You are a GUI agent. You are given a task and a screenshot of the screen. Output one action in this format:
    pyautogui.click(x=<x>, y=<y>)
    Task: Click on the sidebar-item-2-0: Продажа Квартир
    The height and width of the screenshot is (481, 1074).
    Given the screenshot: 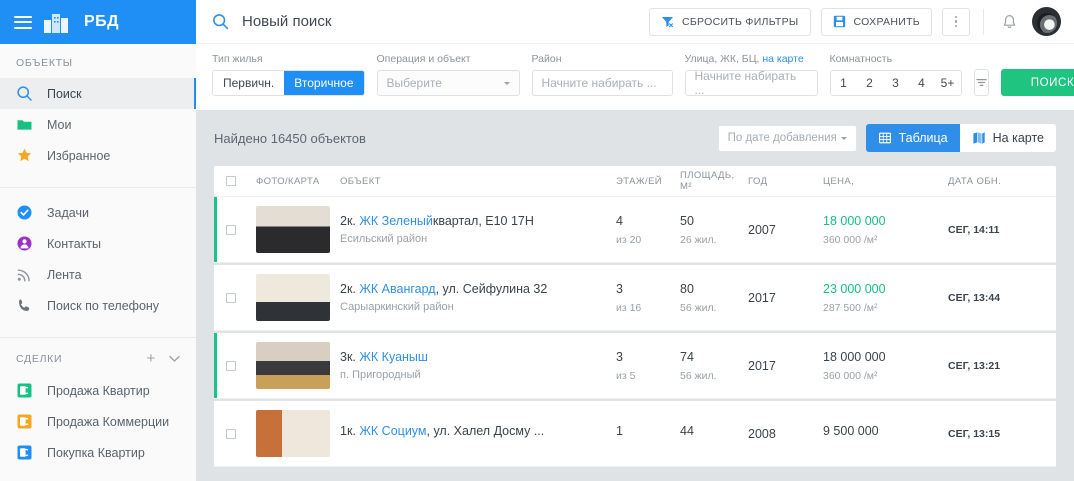 What is the action you would take?
    pyautogui.click(x=98, y=390)
    